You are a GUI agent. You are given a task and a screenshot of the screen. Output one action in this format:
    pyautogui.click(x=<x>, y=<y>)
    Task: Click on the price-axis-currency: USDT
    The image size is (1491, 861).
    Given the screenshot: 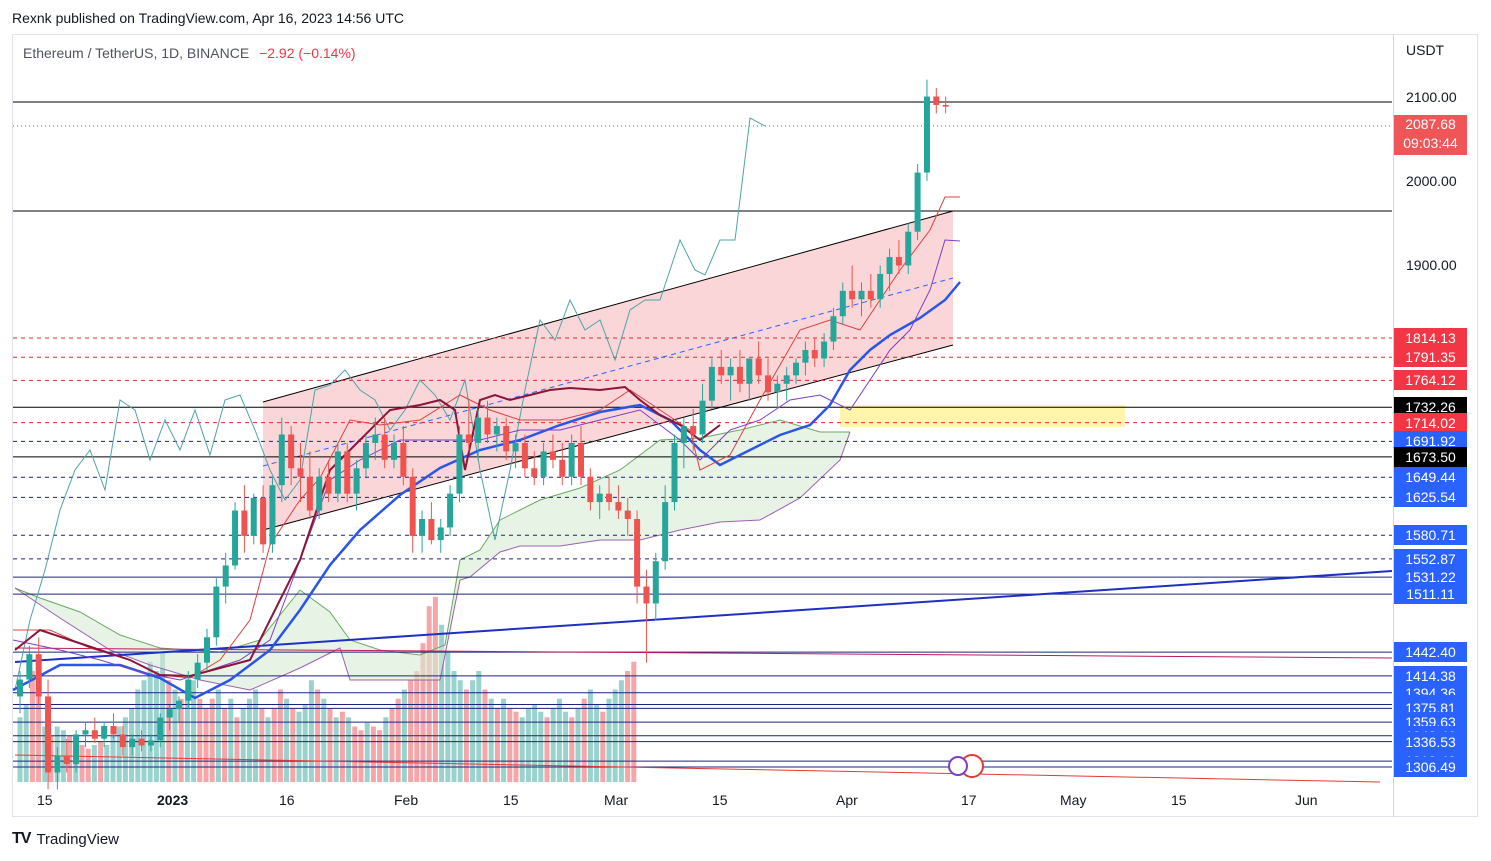 What is the action you would take?
    pyautogui.click(x=1425, y=50)
    